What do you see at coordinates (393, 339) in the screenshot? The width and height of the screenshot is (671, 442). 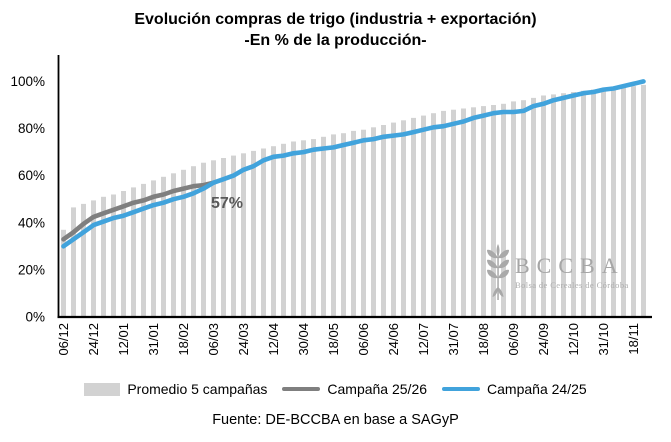 I see `x-tick-label: 24/06` at bounding box center [393, 339].